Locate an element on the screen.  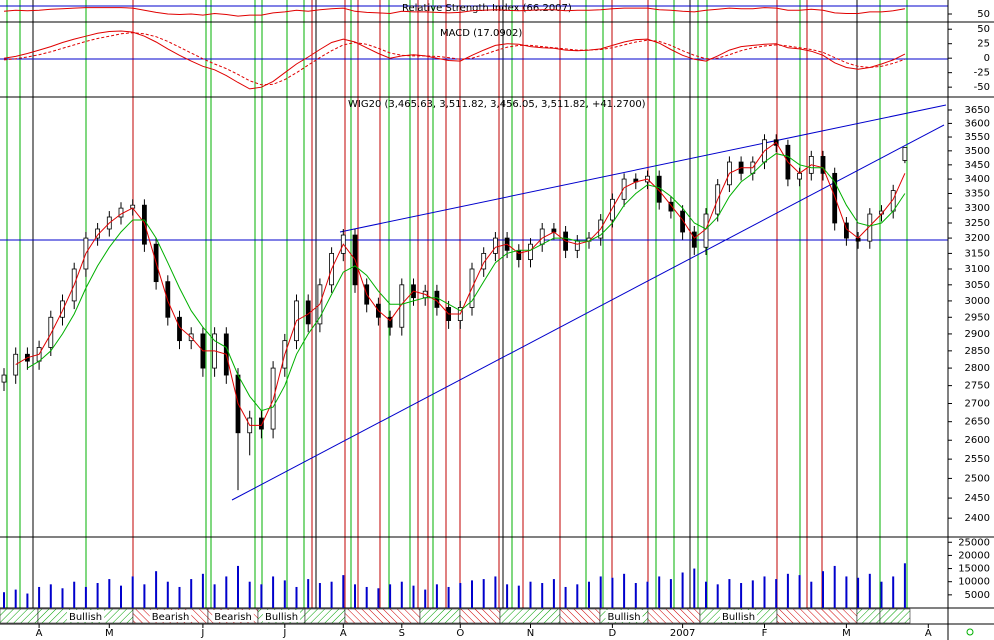
y-tick-label: 3200 is located at coordinates (977, 238).